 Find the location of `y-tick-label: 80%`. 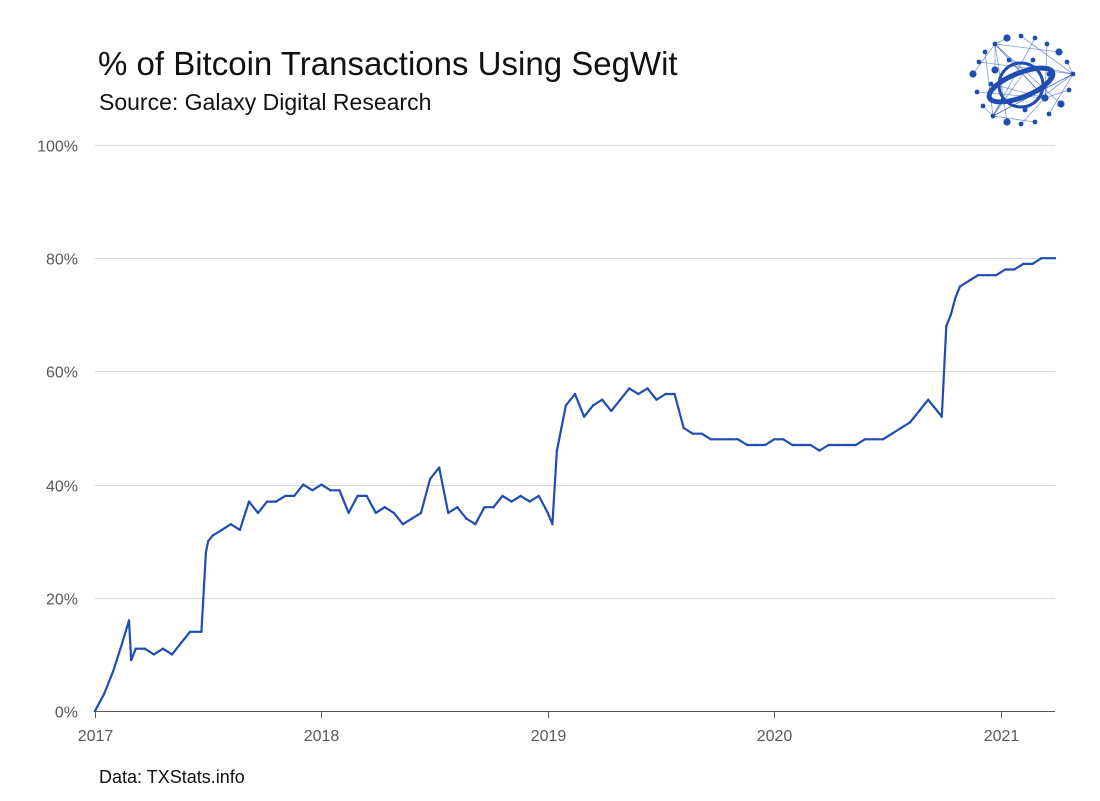

y-tick-label: 80% is located at coordinates (62, 260).